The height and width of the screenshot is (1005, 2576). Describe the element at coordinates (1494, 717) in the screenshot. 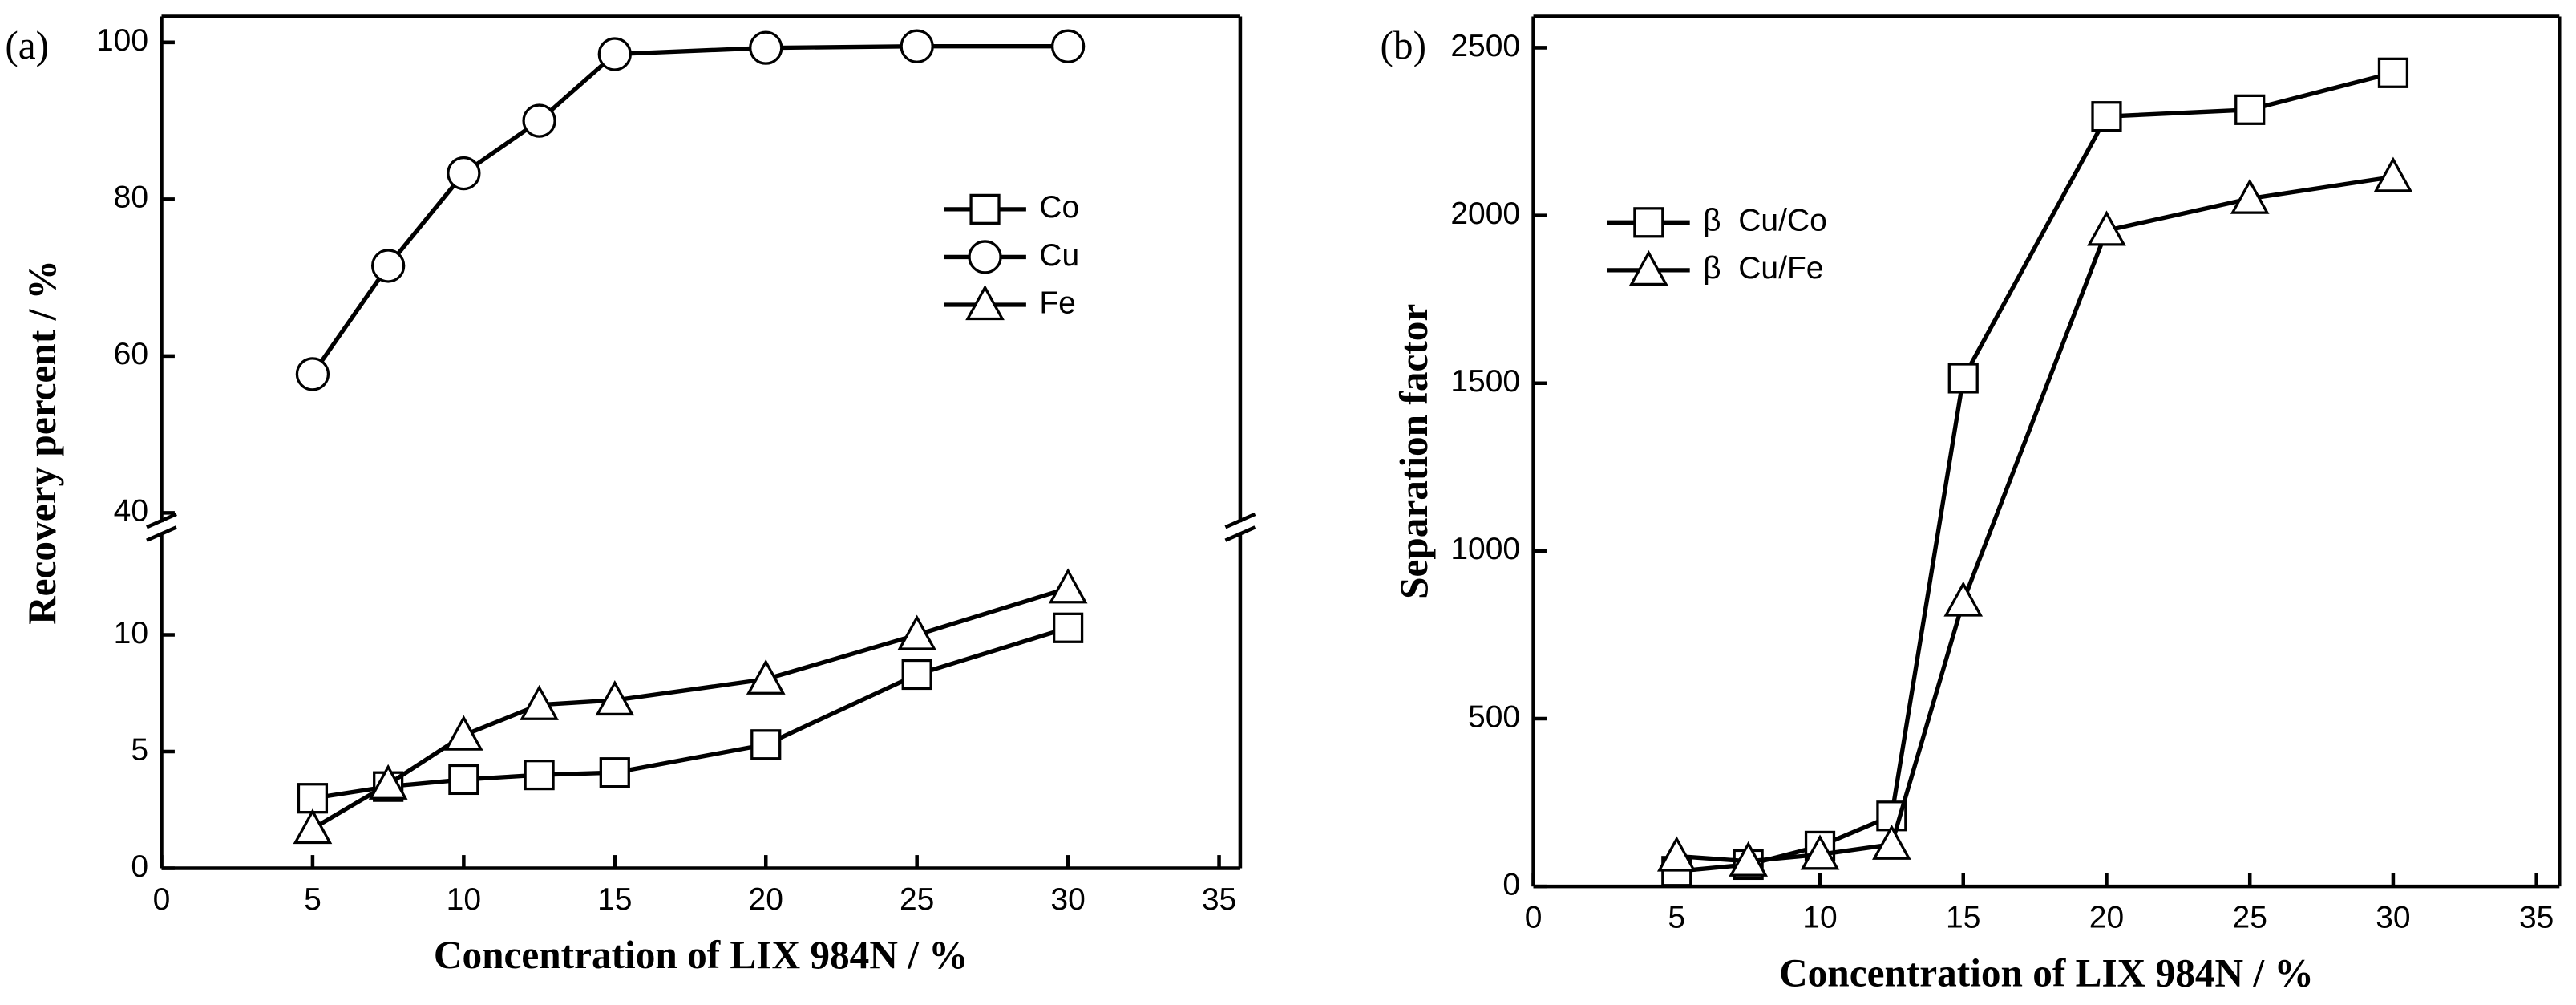

I see `y-tick-label: 500` at that location.